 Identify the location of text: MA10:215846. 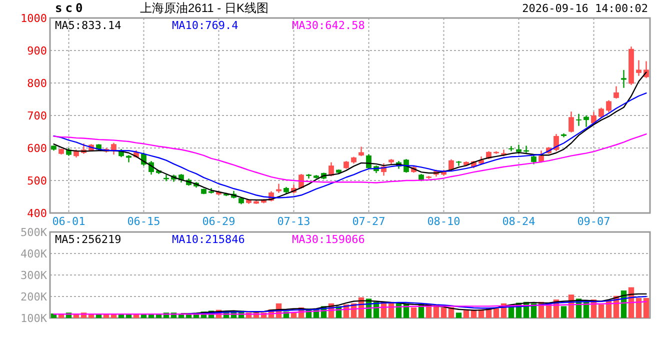
(208, 239).